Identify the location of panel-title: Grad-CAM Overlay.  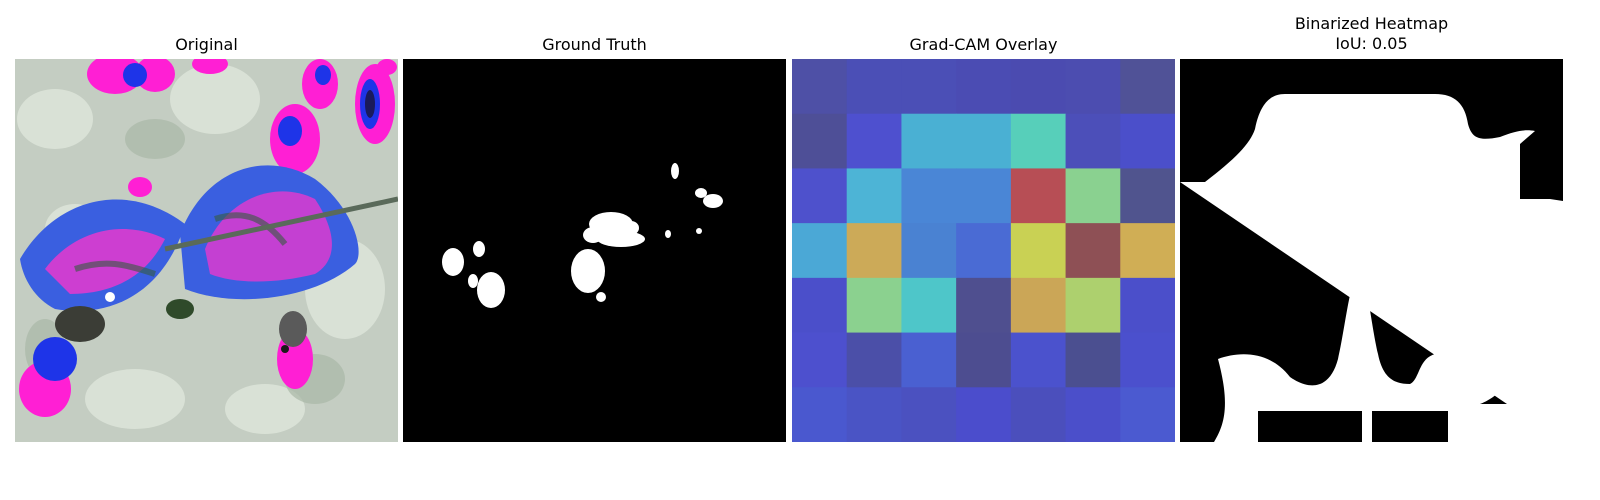
(983, 44).